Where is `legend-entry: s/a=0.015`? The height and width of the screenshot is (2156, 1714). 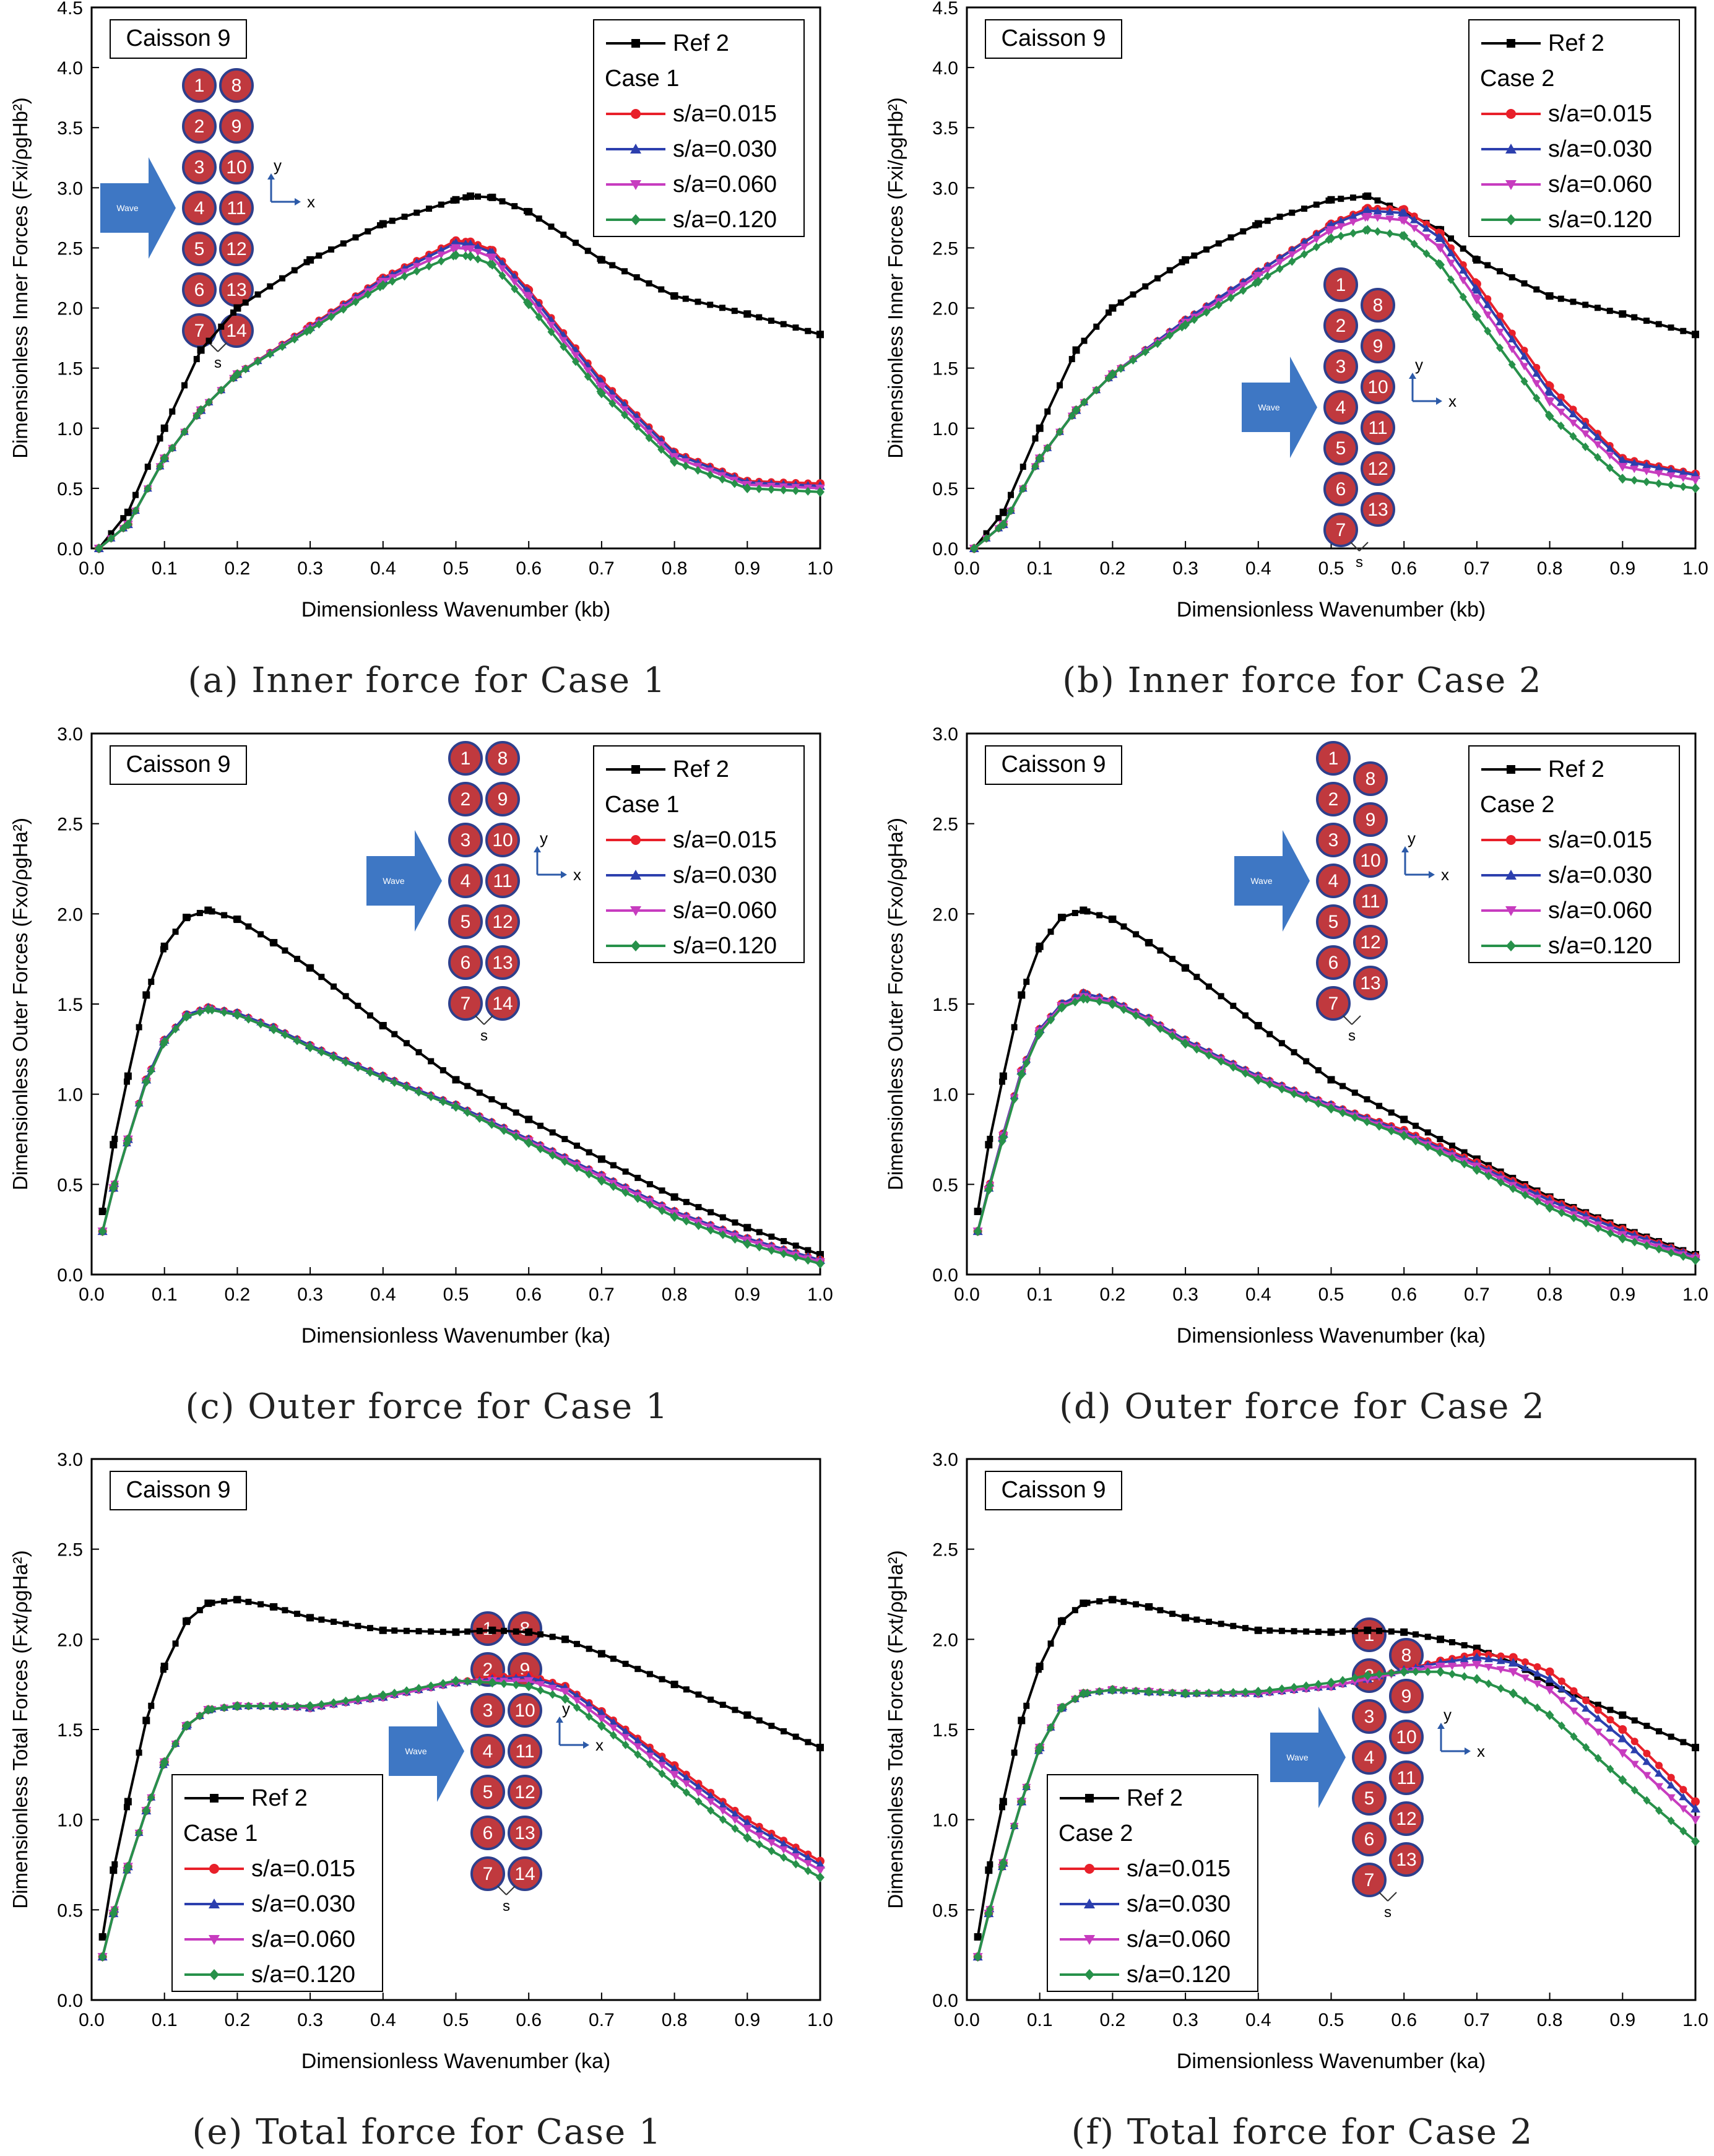 legend-entry: s/a=0.015 is located at coordinates (1600, 114).